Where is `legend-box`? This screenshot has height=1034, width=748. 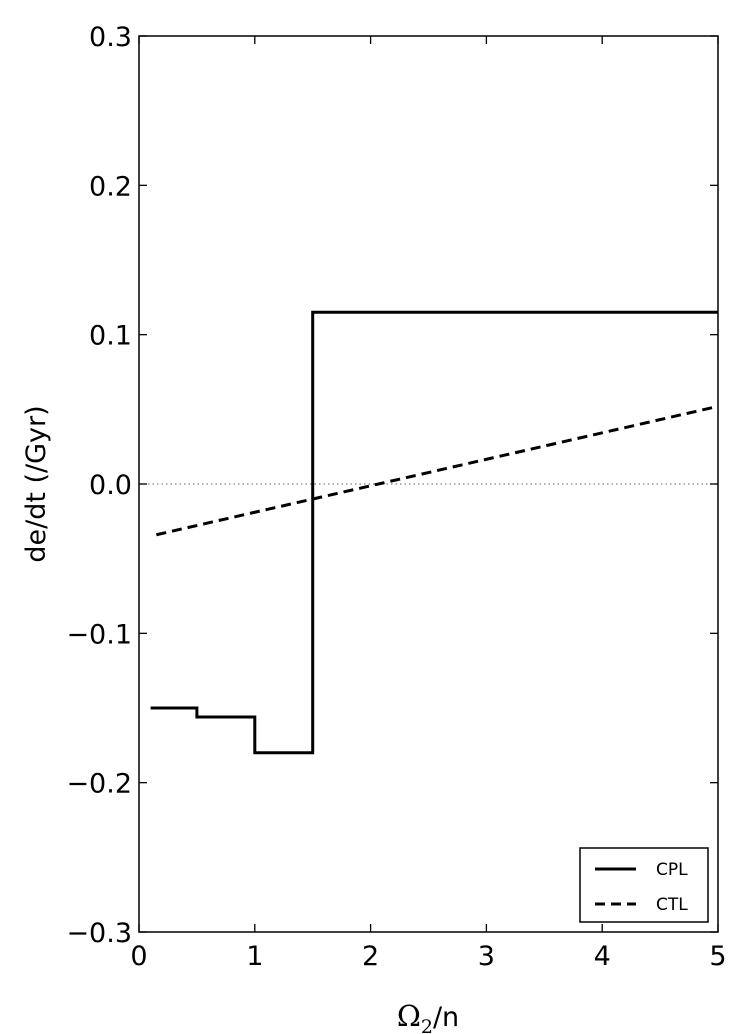 legend-box is located at coordinates (644, 885).